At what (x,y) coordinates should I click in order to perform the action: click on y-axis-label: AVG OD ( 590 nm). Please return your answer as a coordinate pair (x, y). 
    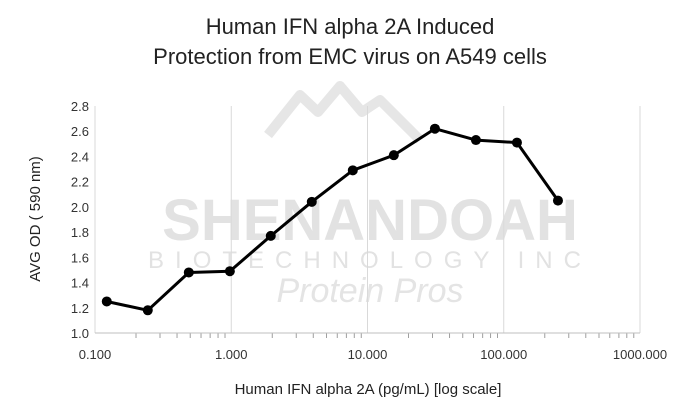
    Looking at the image, I should click on (35, 219).